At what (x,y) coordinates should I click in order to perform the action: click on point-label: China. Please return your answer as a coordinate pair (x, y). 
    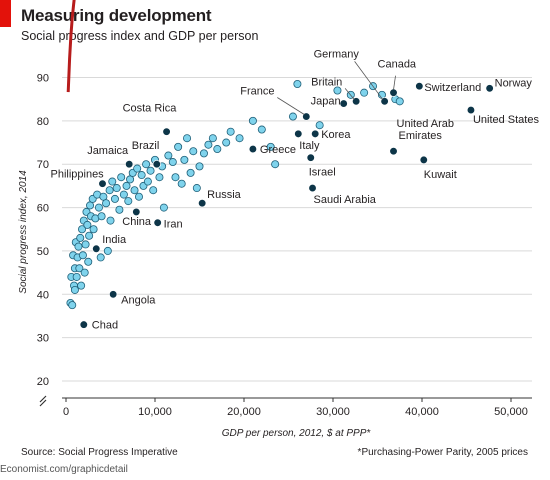
    Looking at the image, I should click on (137, 222).